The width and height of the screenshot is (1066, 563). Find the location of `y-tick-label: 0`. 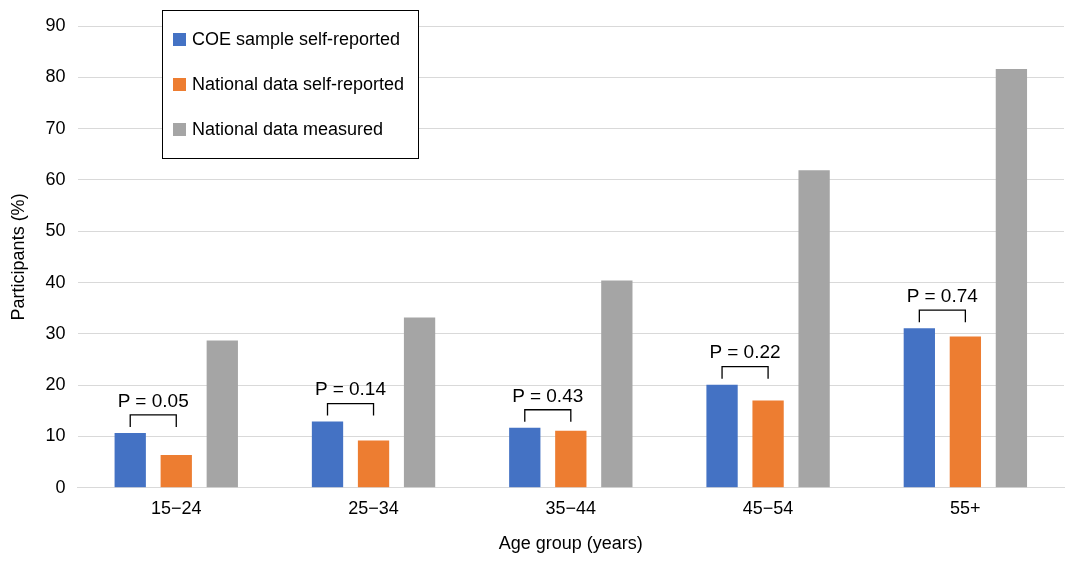

y-tick-label: 0 is located at coordinates (60, 486).